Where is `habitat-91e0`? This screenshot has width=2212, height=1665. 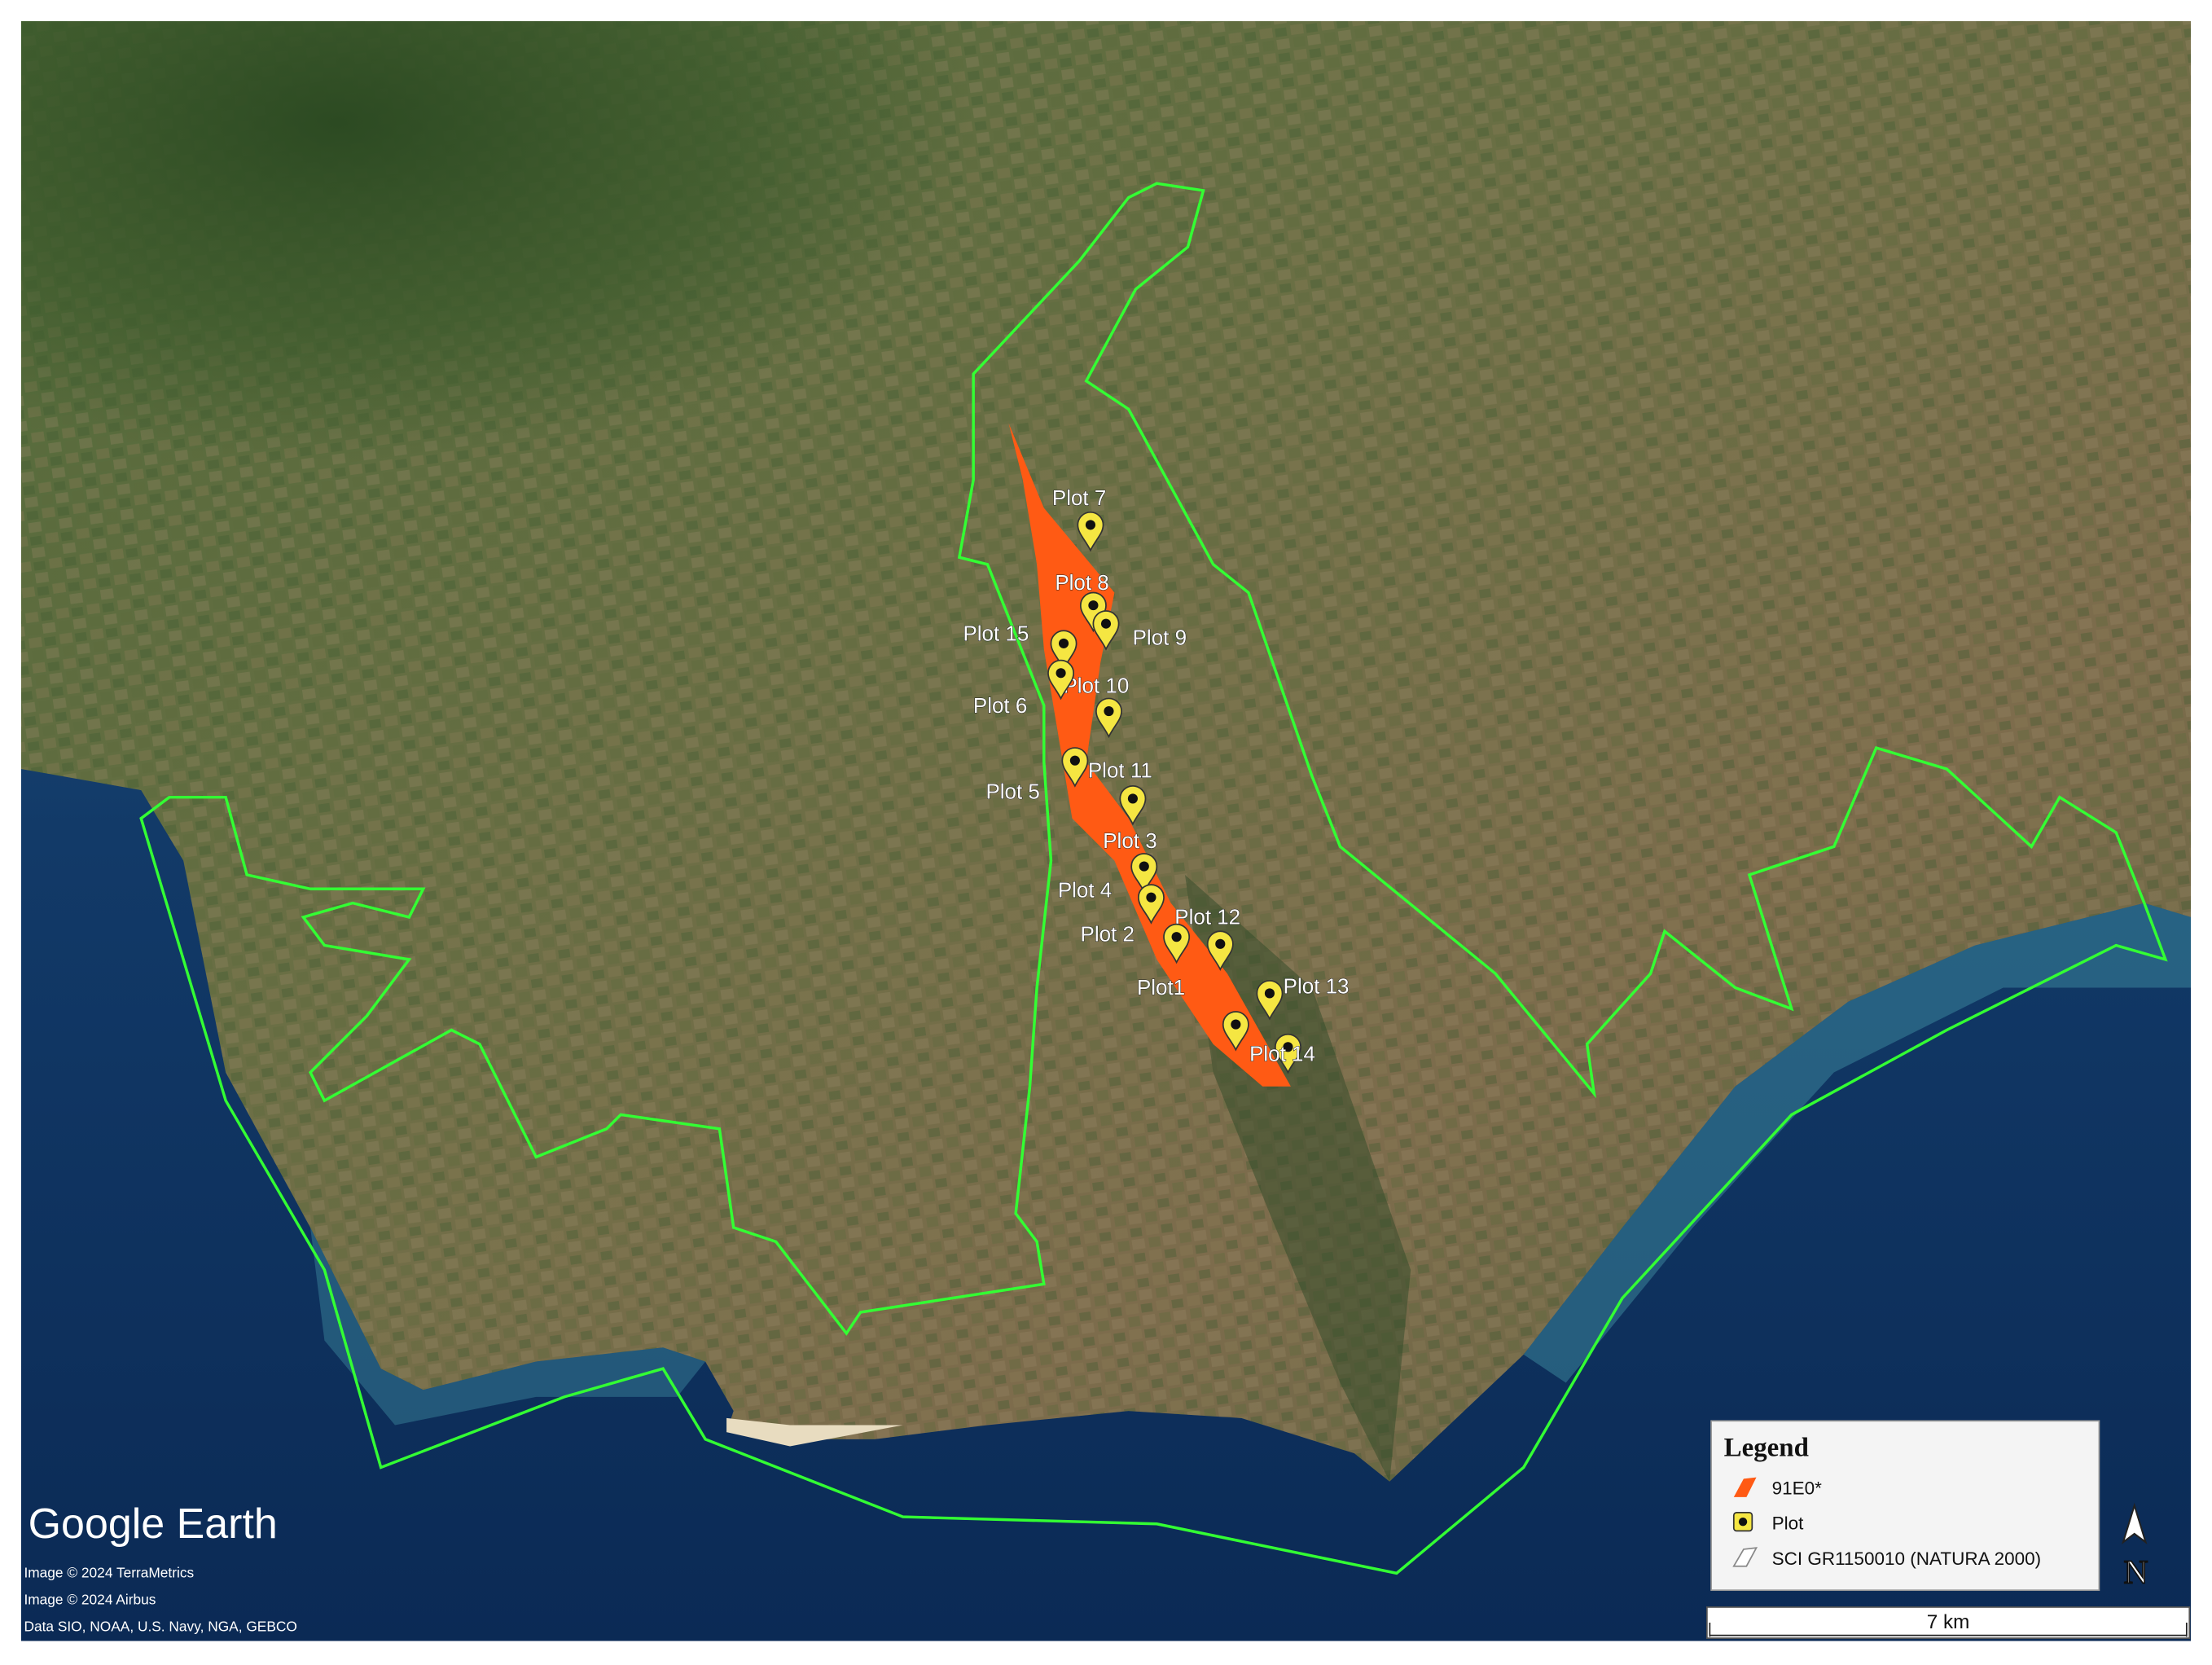
habitat-91e0 is located at coordinates (1150, 755).